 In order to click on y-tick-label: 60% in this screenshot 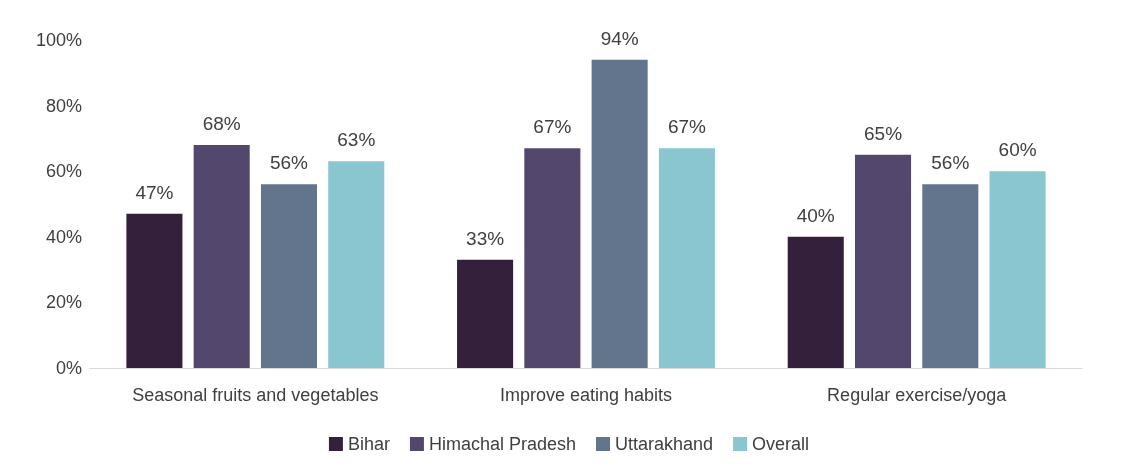, I will do `click(63, 171)`.